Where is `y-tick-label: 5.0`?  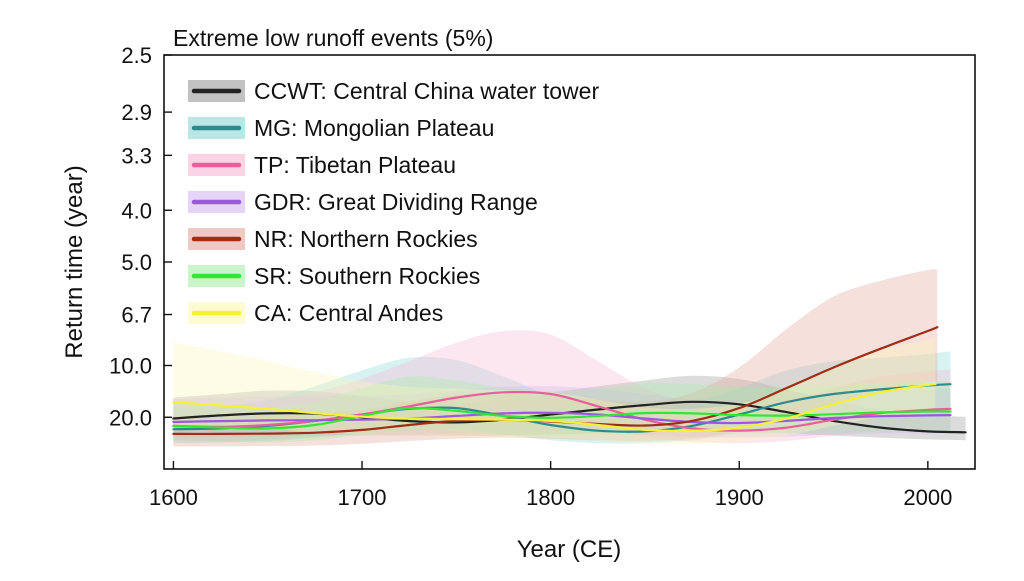
y-tick-label: 5.0 is located at coordinates (136, 262).